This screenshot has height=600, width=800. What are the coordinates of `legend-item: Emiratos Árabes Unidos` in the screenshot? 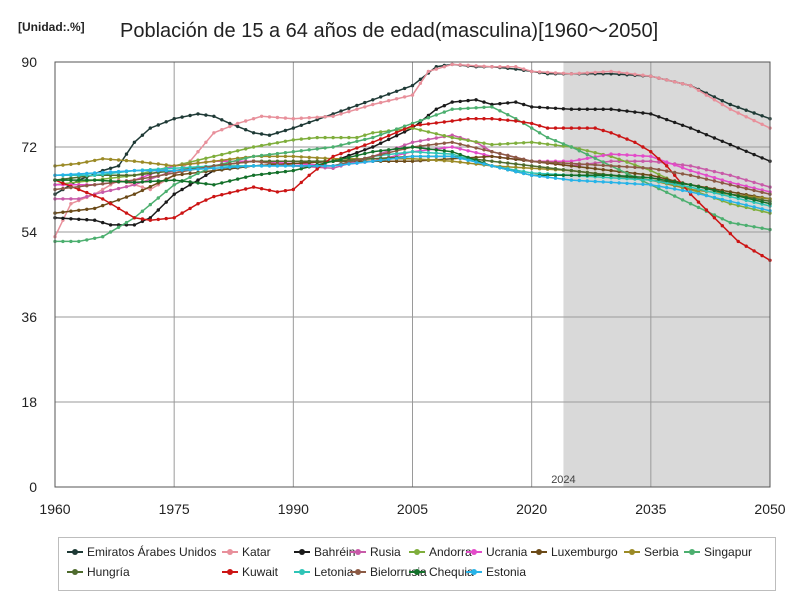 It's located at (141, 552).